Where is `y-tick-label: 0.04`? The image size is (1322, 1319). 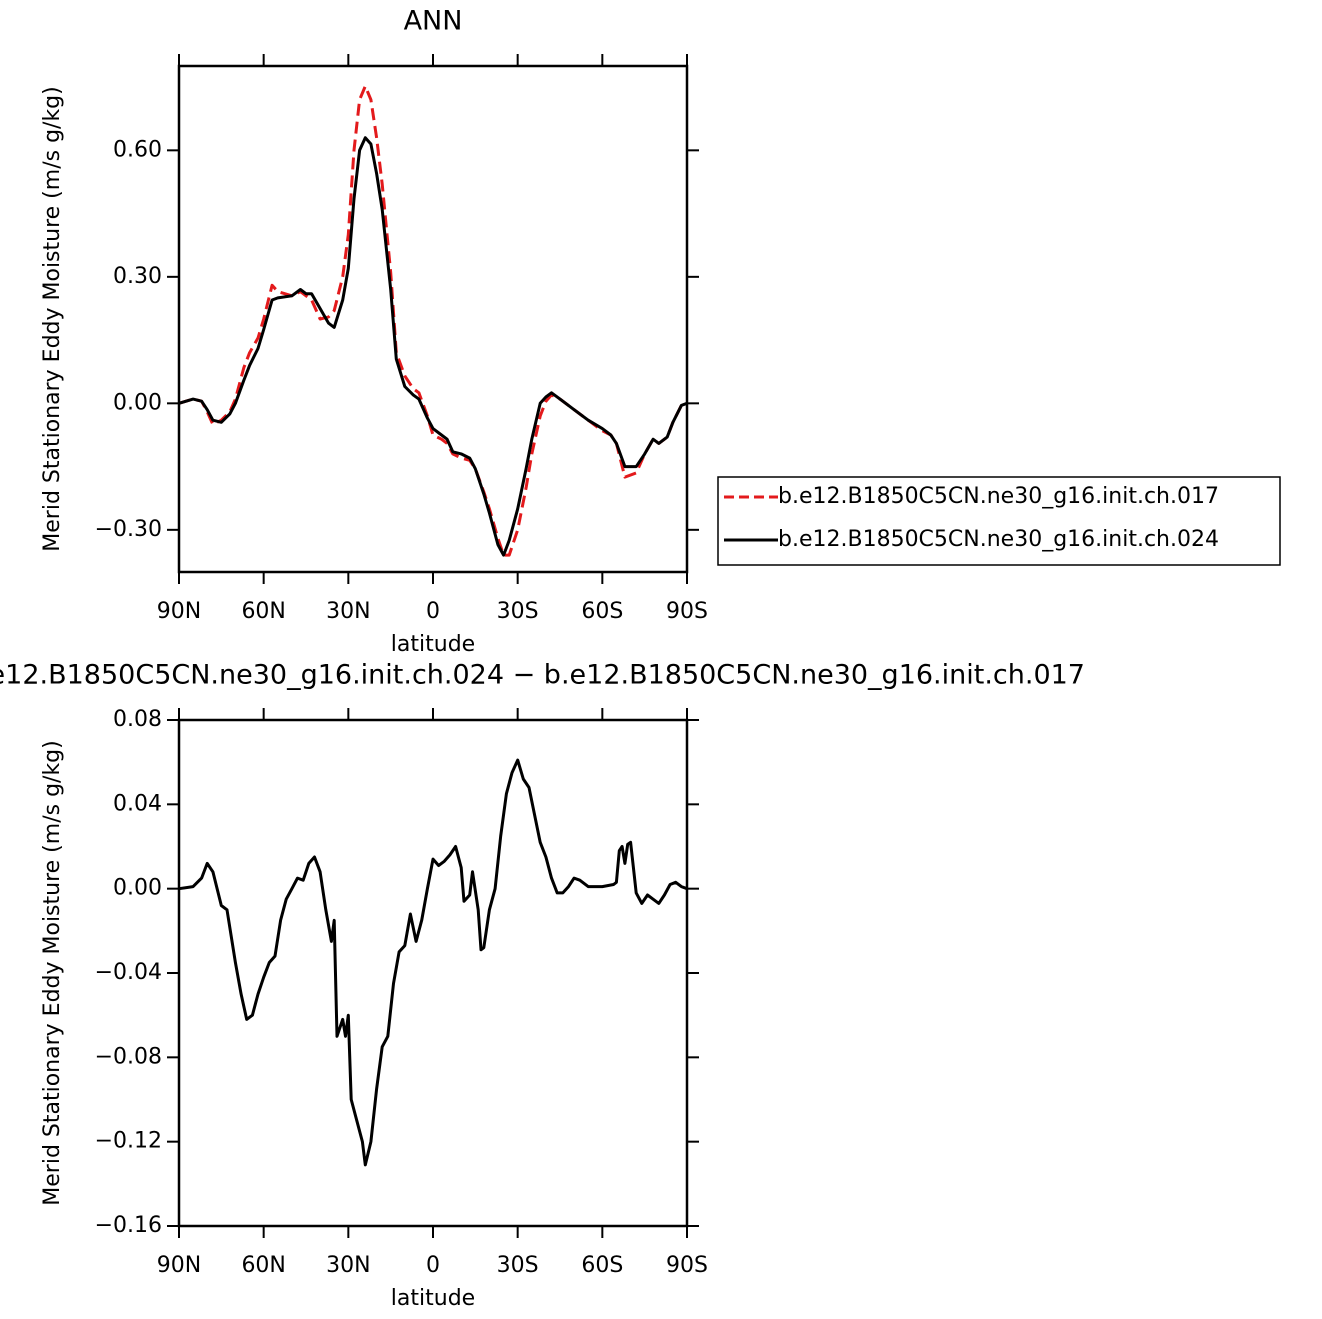
y-tick-label: 0.04 is located at coordinates (137, 803).